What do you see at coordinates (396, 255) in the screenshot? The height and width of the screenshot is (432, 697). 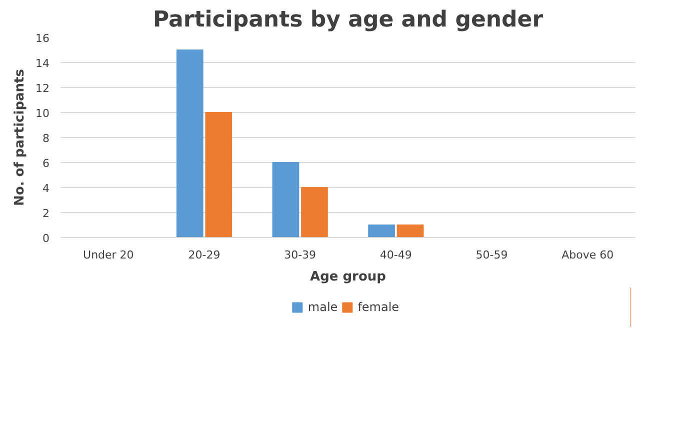 I see `x-tick-label: 40-49` at bounding box center [396, 255].